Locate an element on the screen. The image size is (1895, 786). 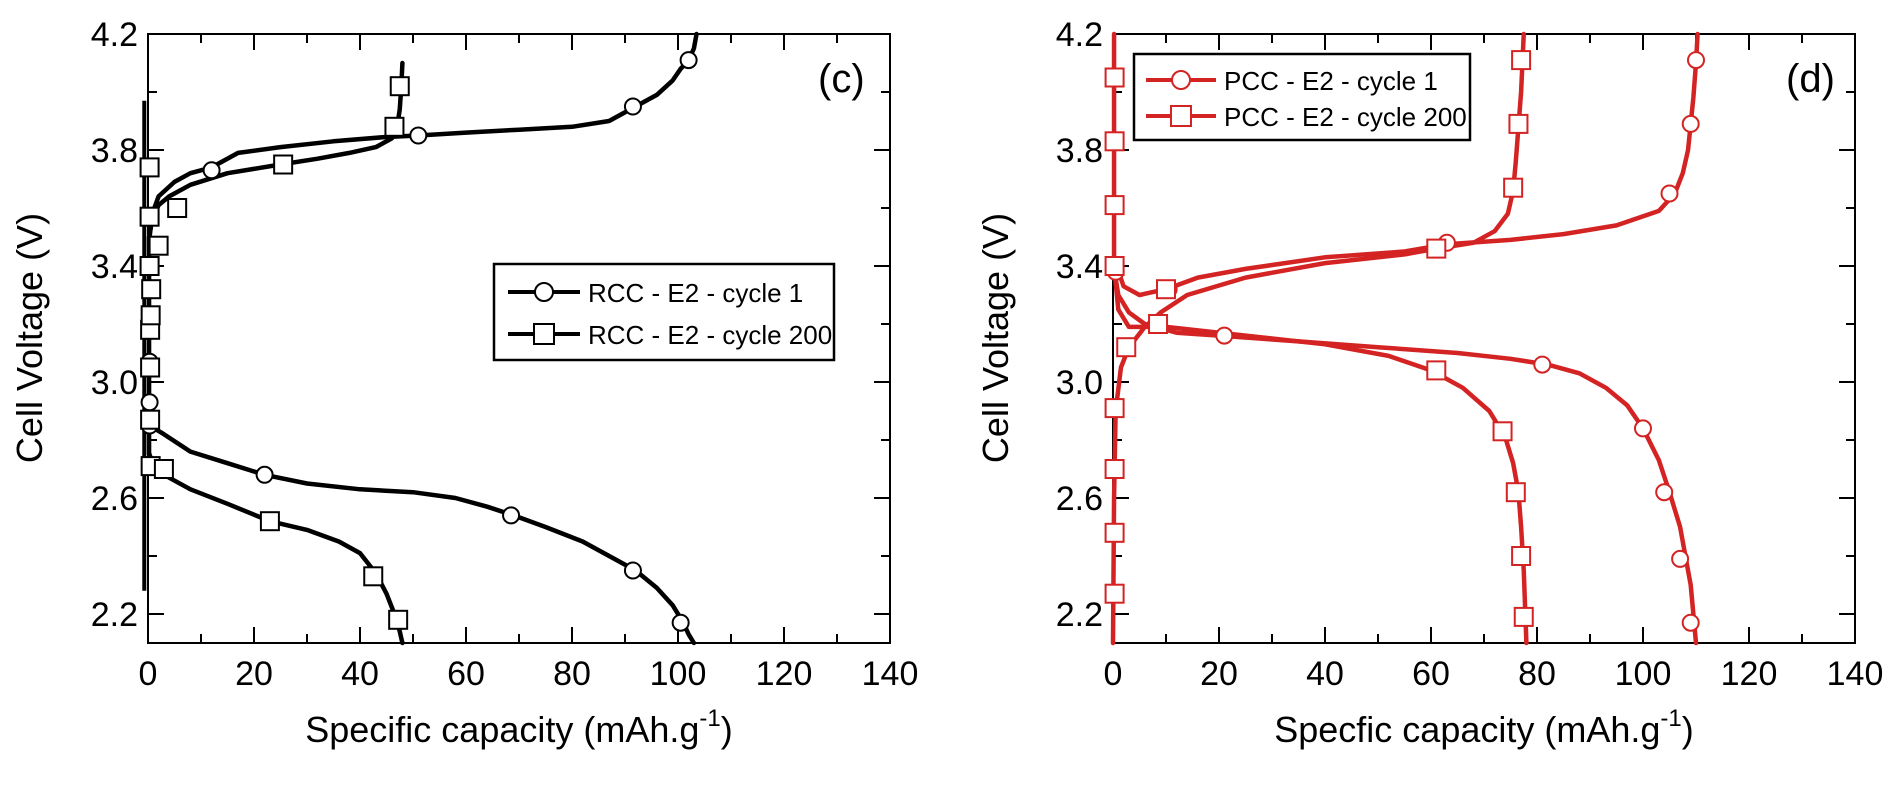
x-tick-label-d: 140 is located at coordinates (1855, 674).